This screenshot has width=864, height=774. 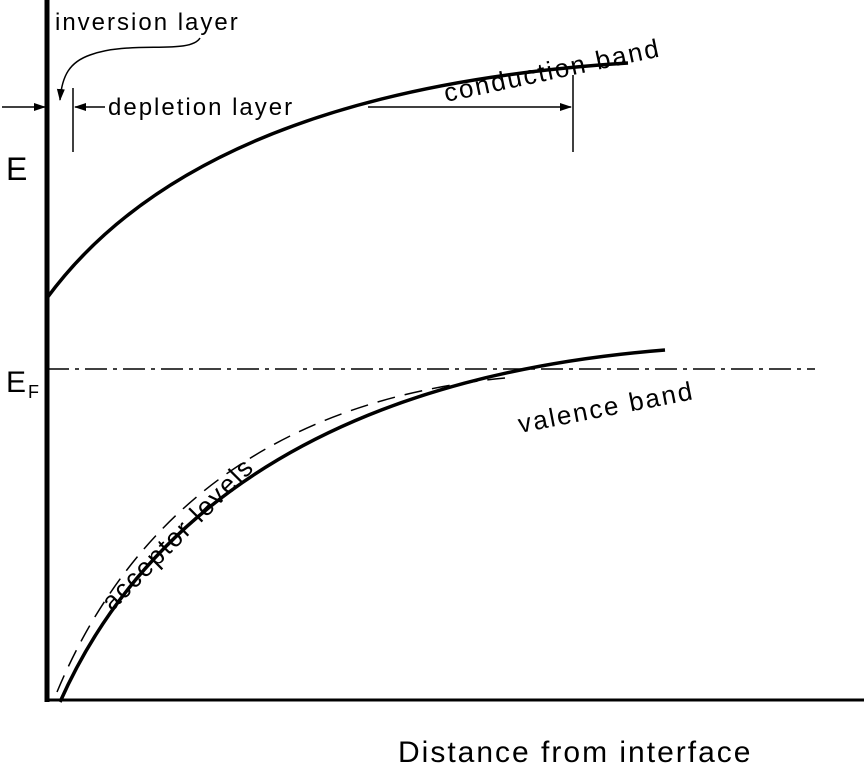 What do you see at coordinates (552, 70) in the screenshot?
I see `conduction-band-label: conduction band` at bounding box center [552, 70].